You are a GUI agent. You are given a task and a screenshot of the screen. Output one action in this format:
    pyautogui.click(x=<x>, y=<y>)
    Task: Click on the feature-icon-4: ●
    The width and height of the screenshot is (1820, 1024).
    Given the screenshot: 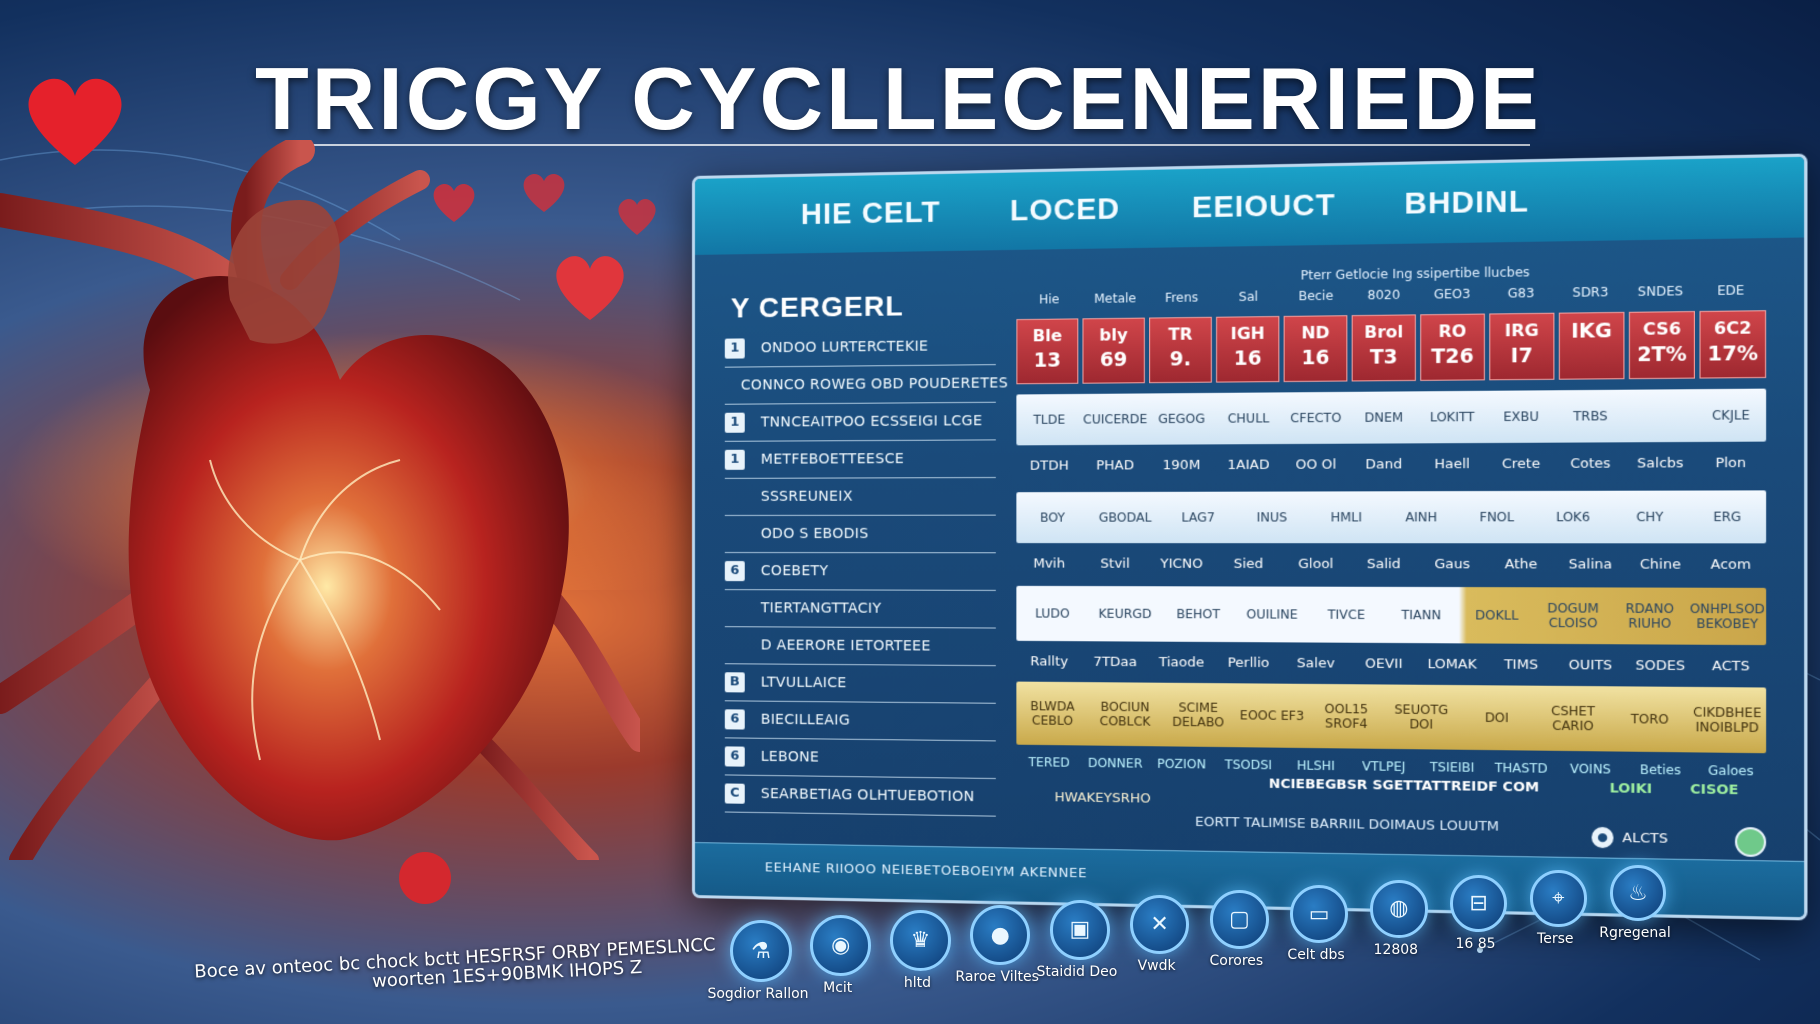 What is the action you would take?
    pyautogui.click(x=1000, y=935)
    